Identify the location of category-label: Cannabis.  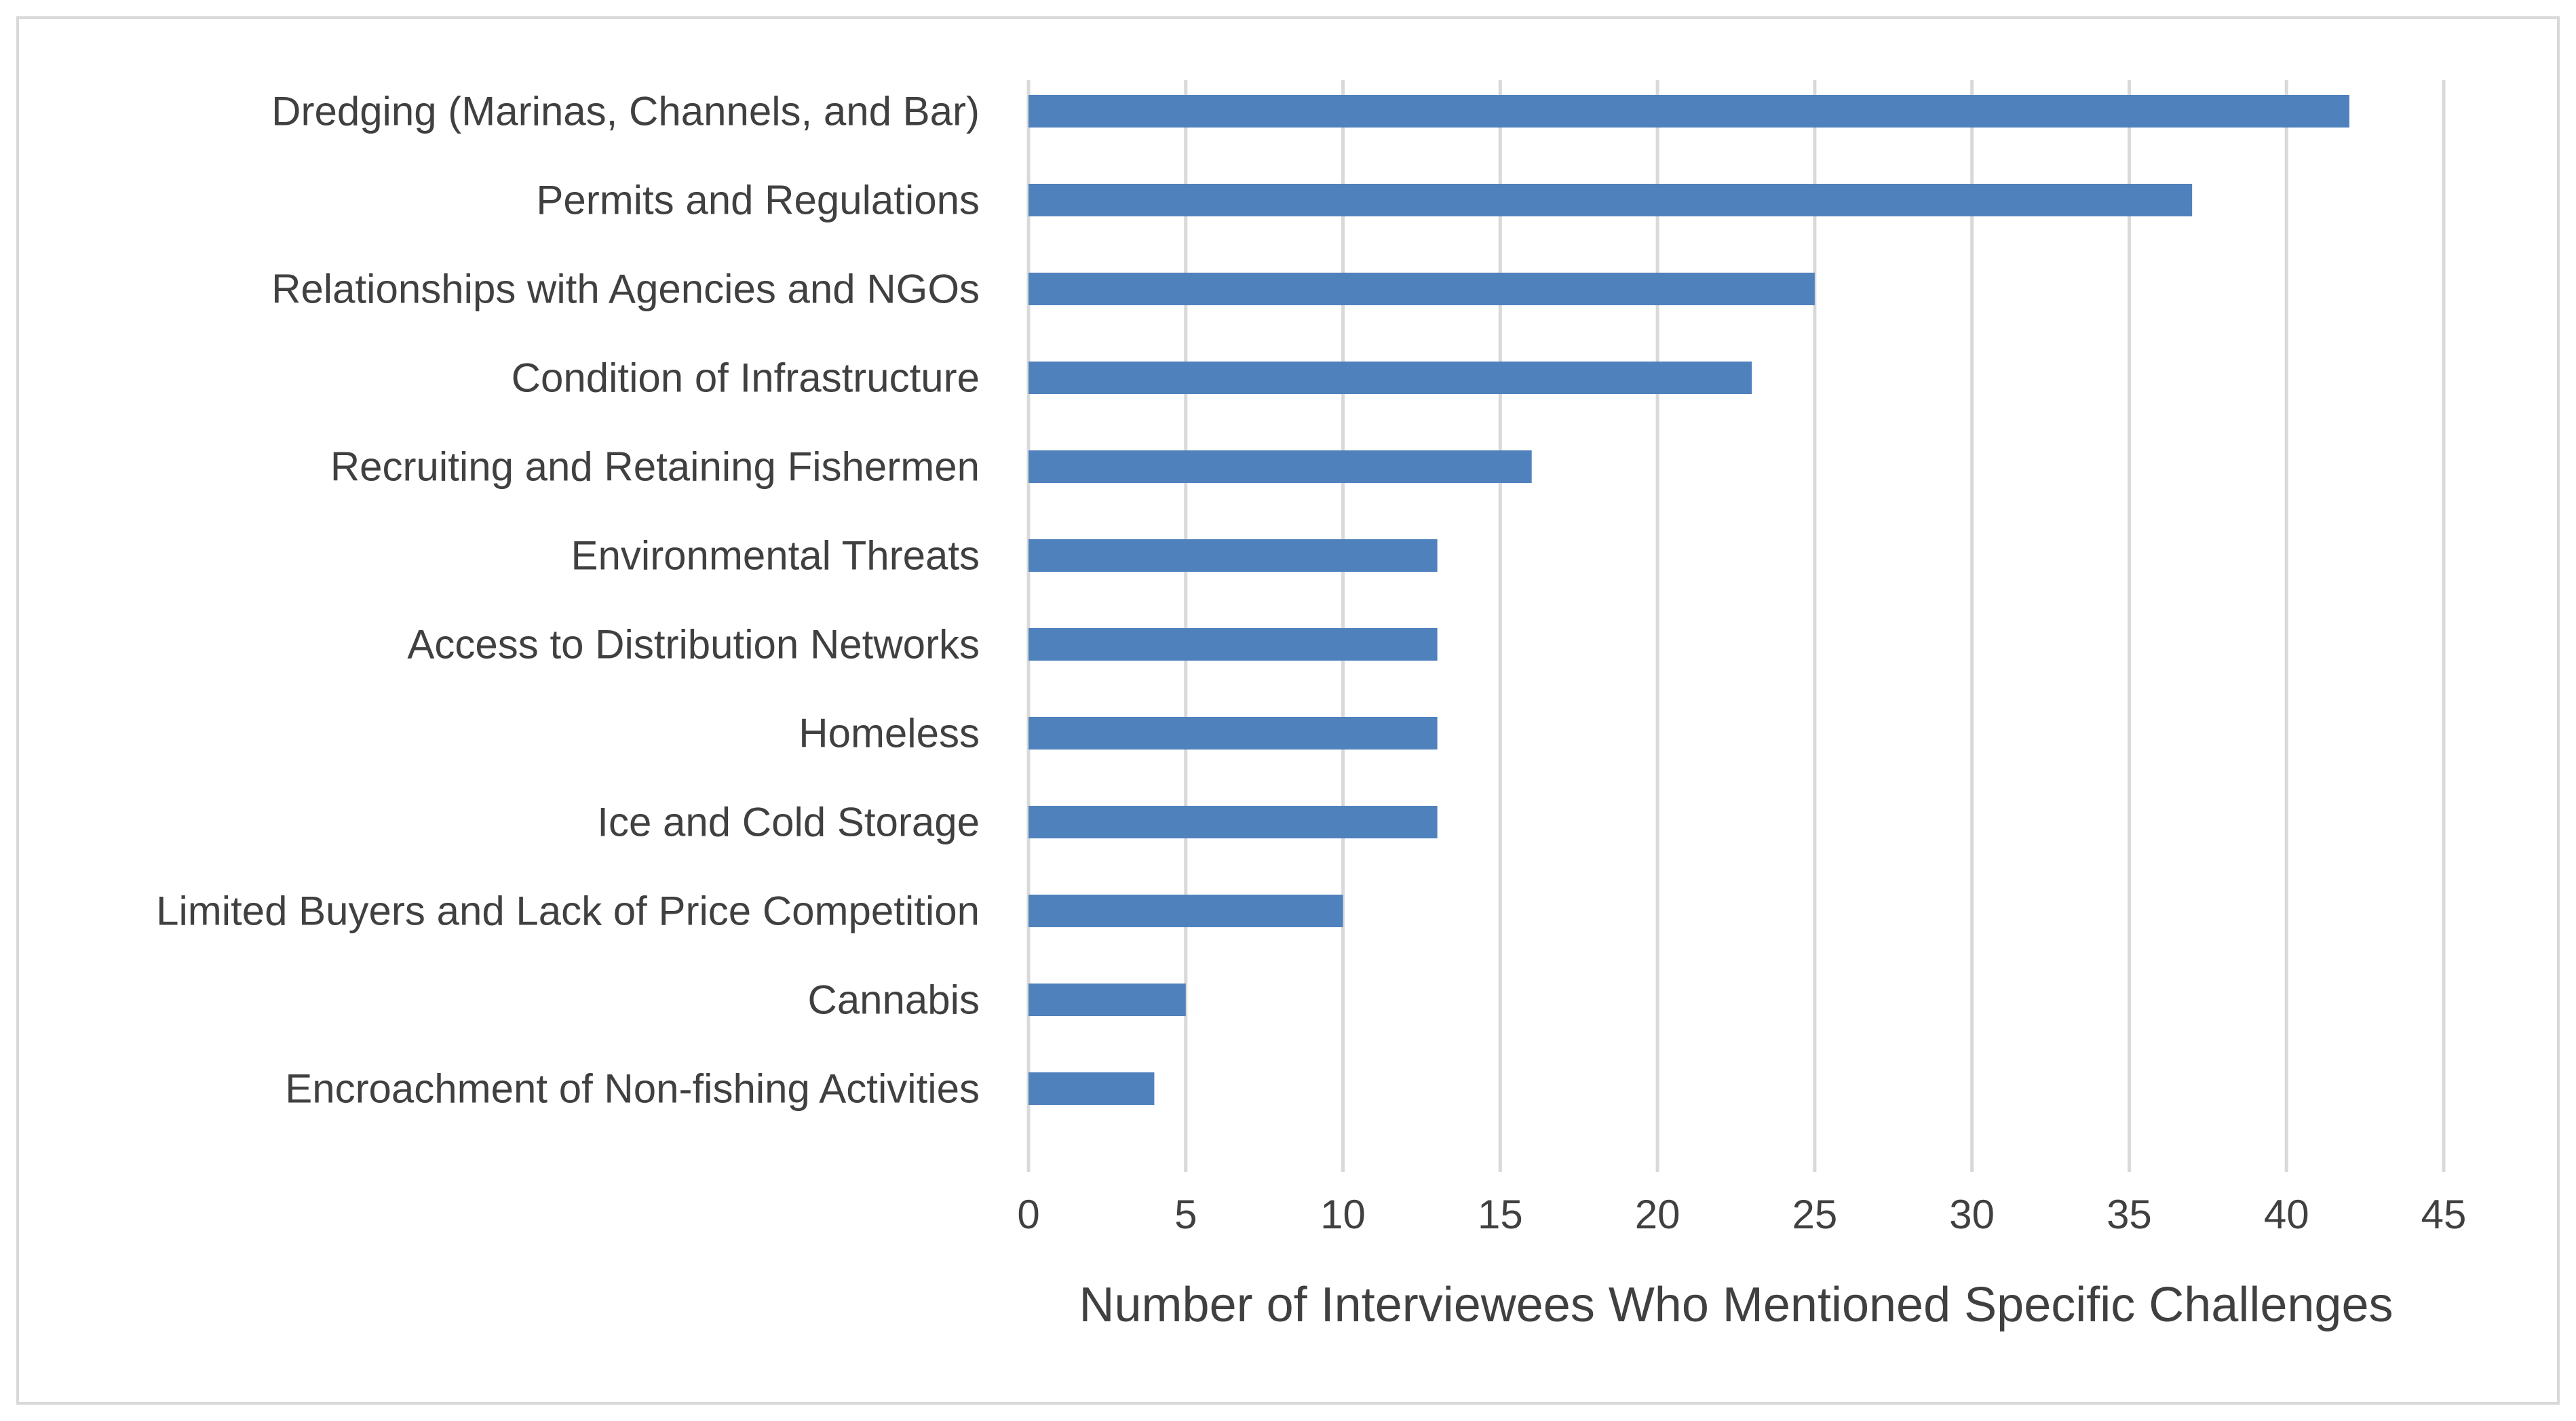
(893, 1000).